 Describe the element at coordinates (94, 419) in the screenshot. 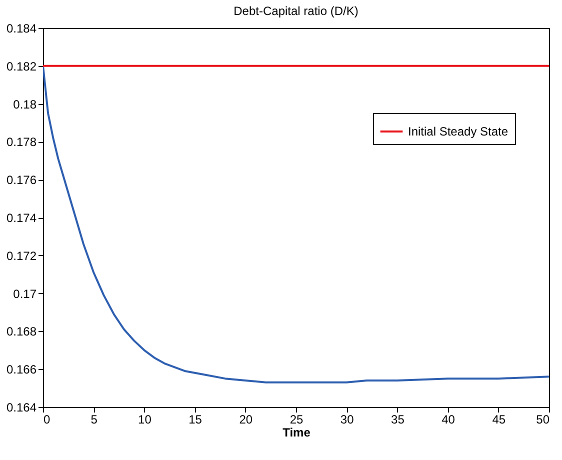

I see `x-tick-label: 5` at that location.